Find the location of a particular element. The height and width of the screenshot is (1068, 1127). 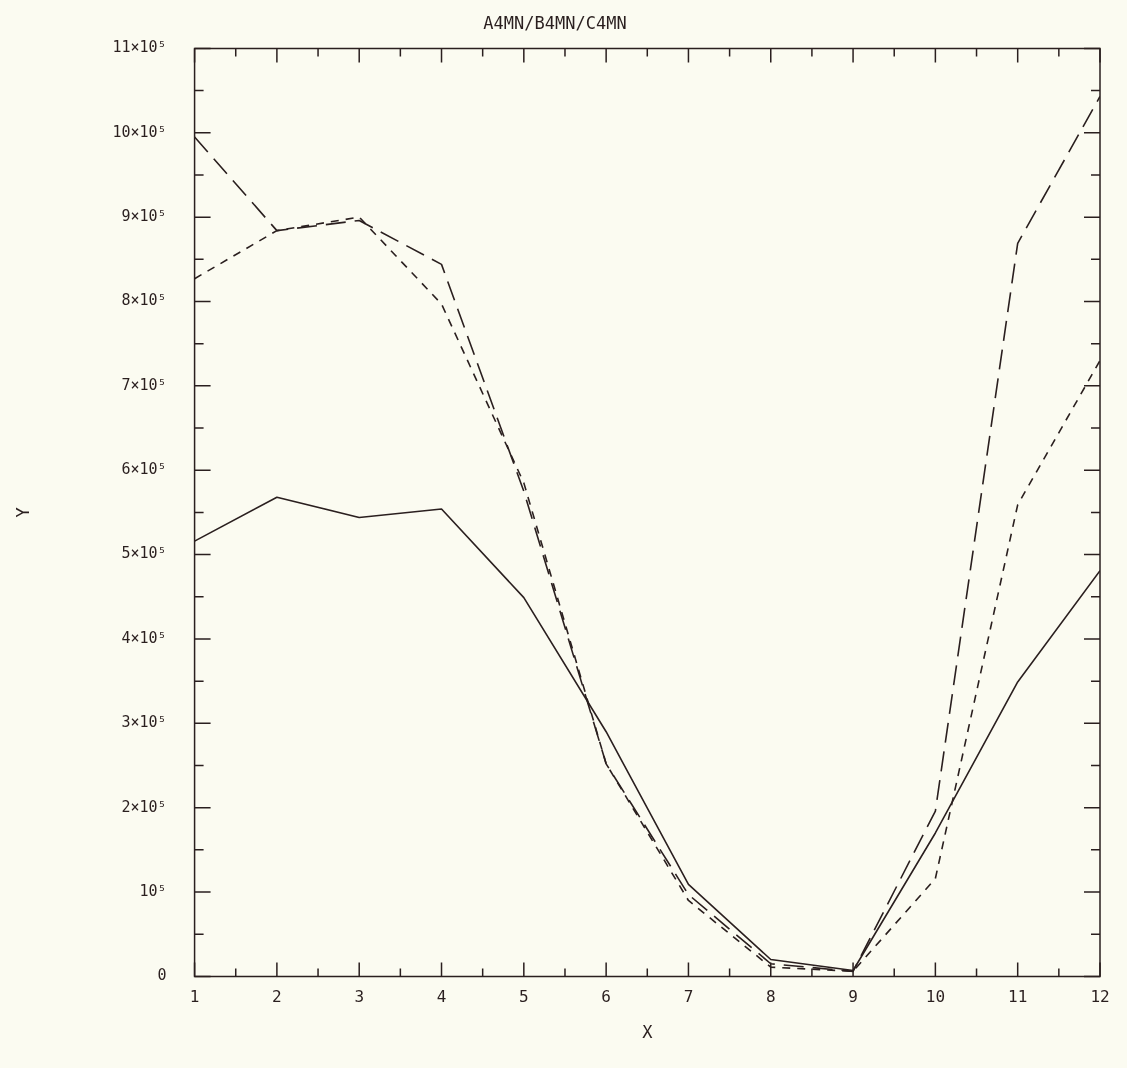

y-axis-title: Y is located at coordinates (22, 512).